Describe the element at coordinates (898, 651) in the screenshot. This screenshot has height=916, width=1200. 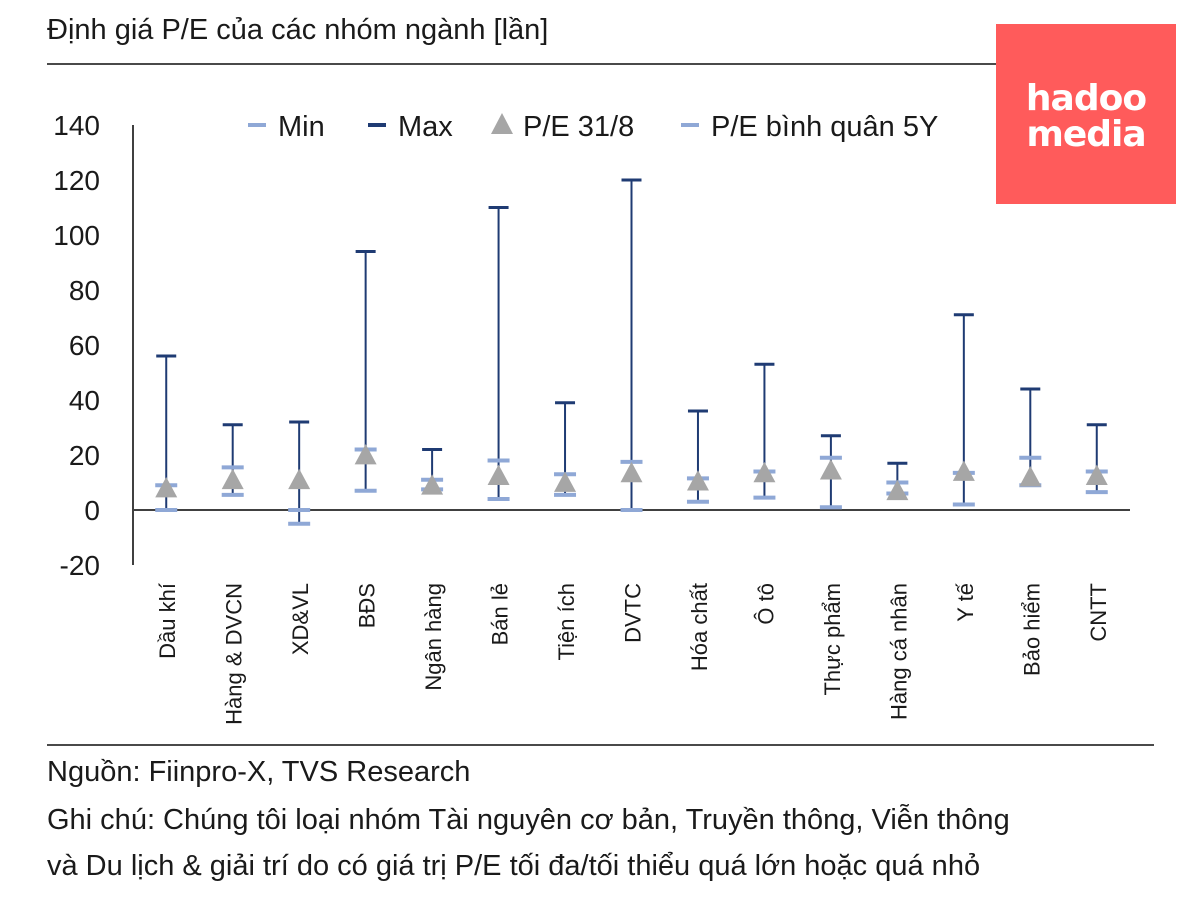
I see `x-category-label: Hàng cá nhân` at that location.